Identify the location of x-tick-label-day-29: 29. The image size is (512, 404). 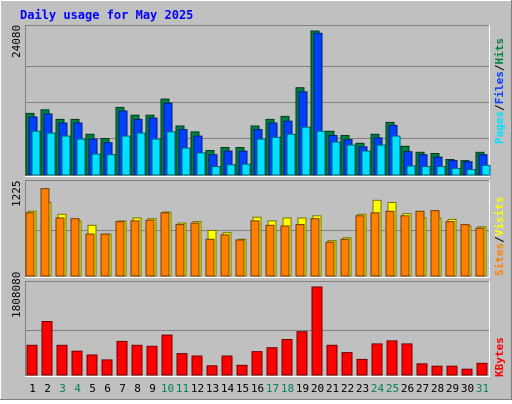
(452, 388).